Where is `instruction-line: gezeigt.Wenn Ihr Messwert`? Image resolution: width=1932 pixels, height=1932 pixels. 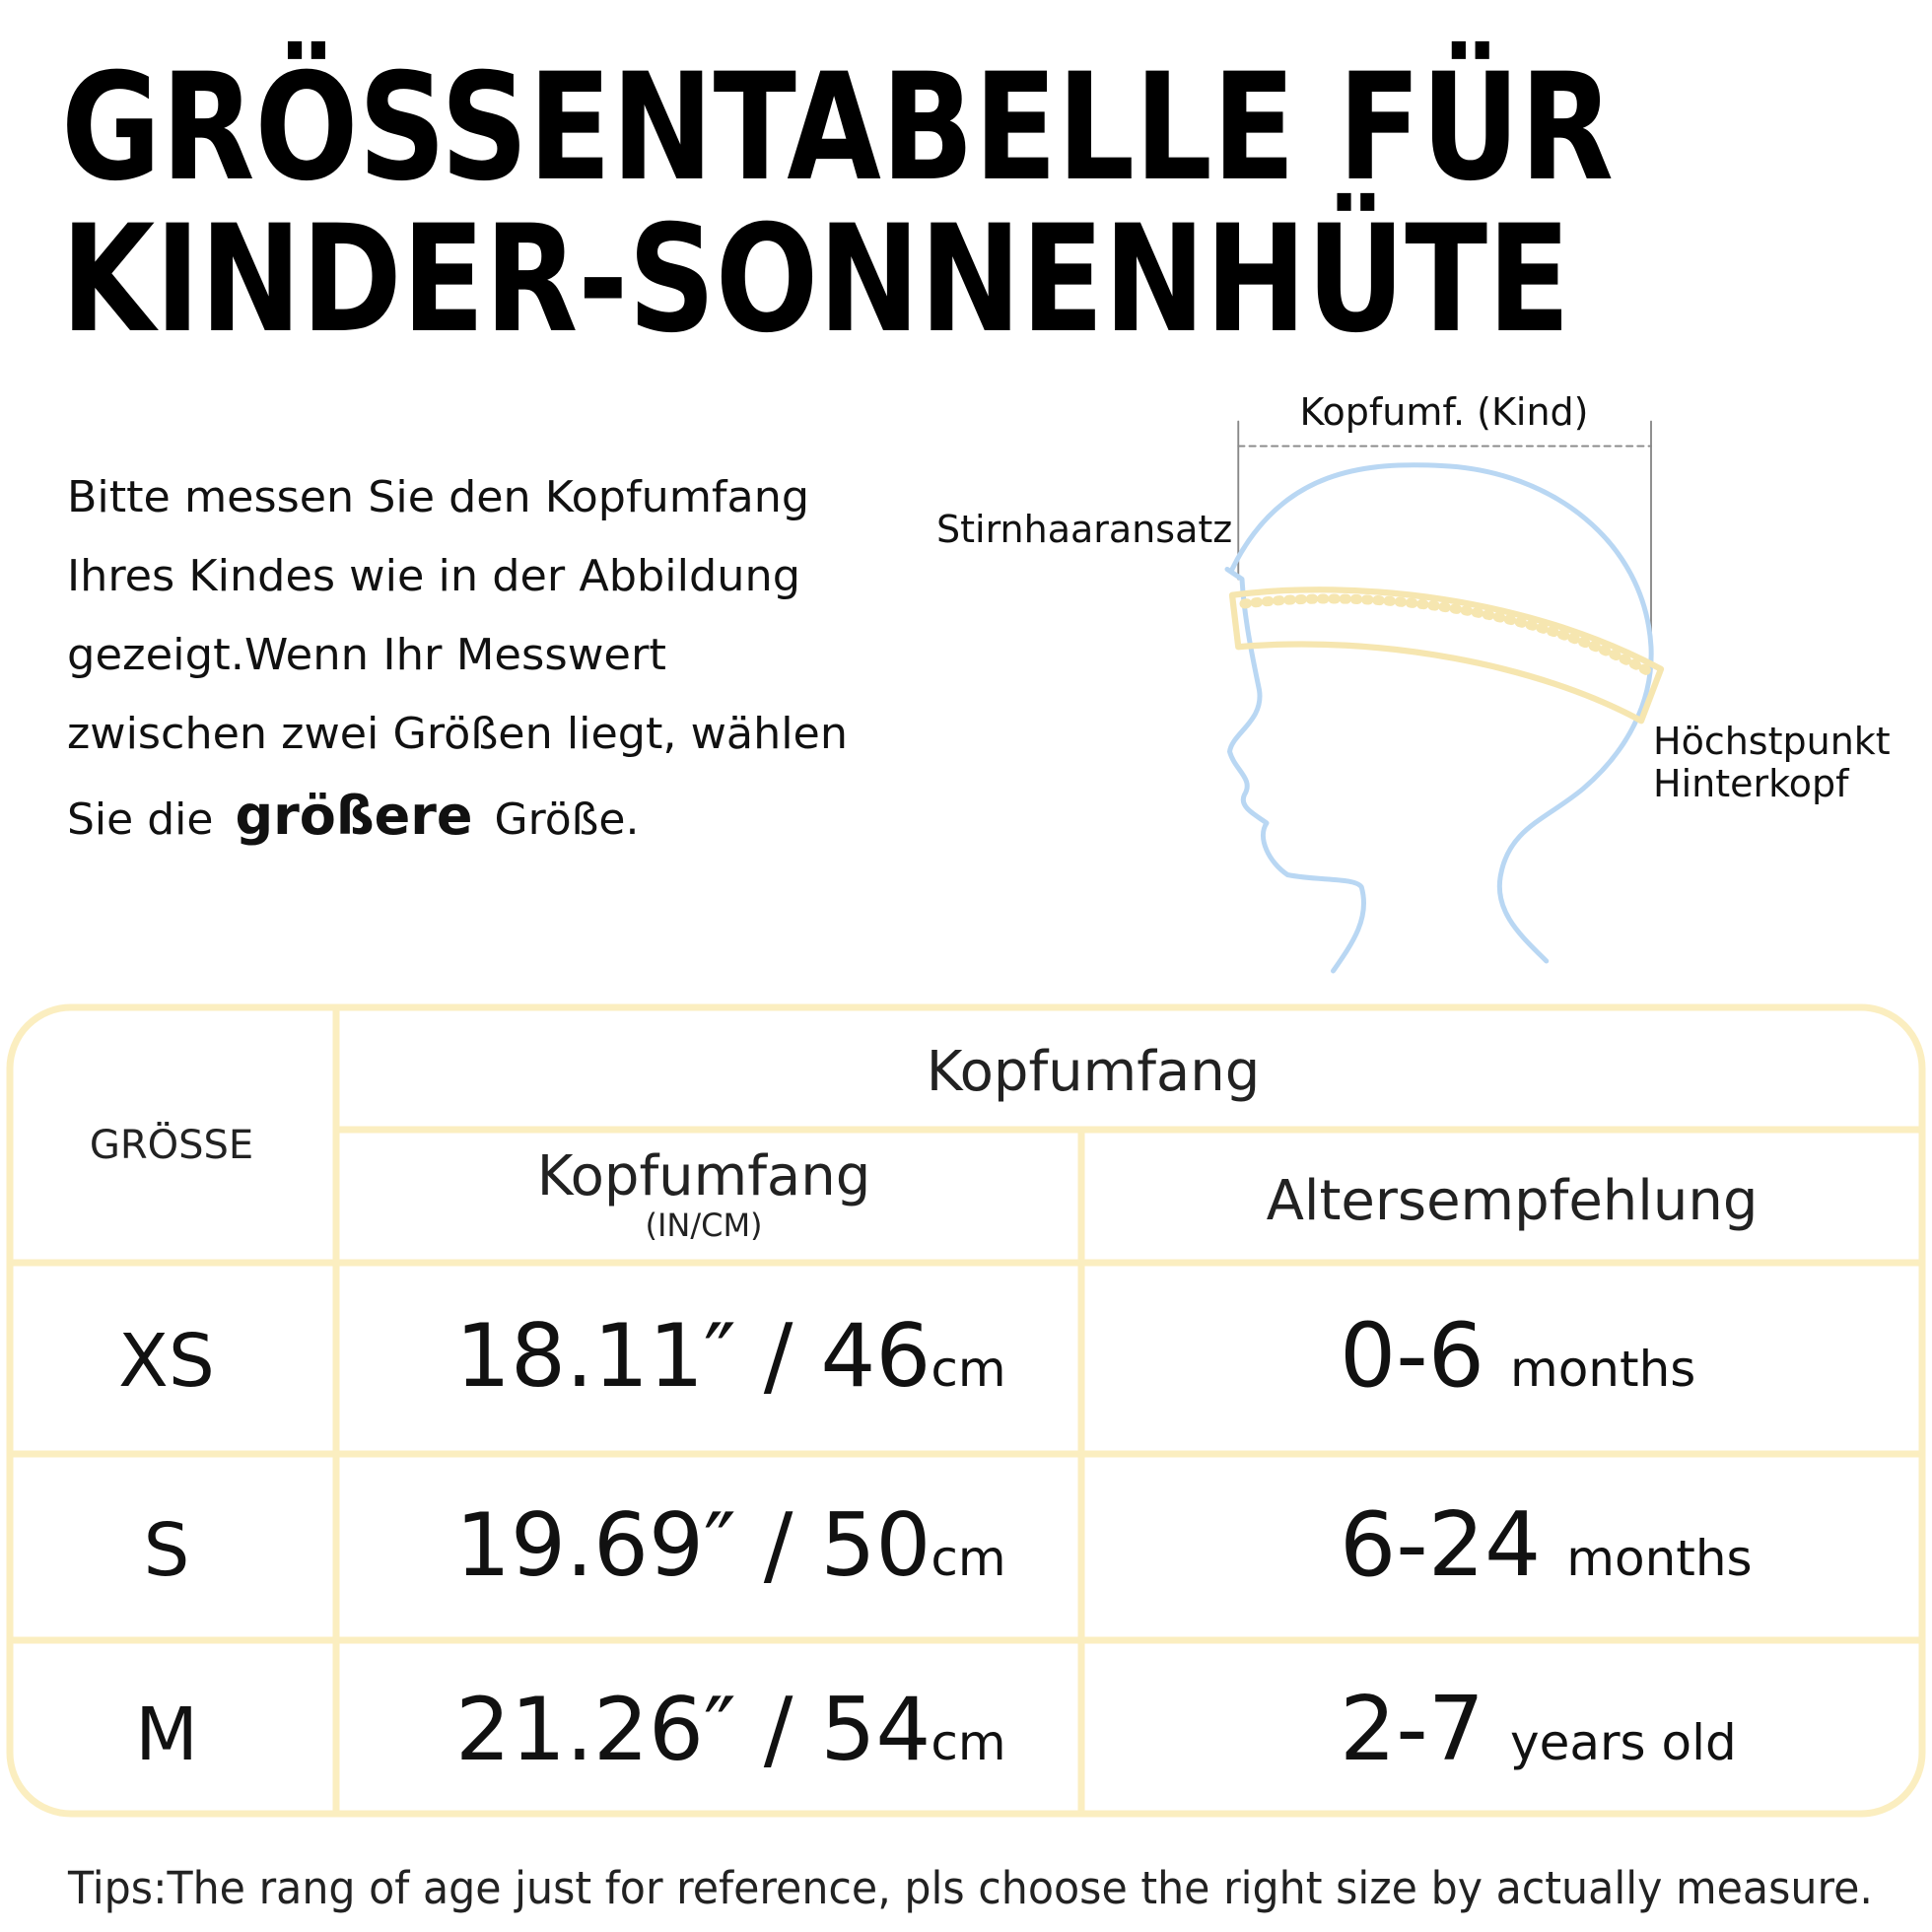
instruction-line: gezeigt.Wenn Ihr Messwert is located at coordinates (367, 655).